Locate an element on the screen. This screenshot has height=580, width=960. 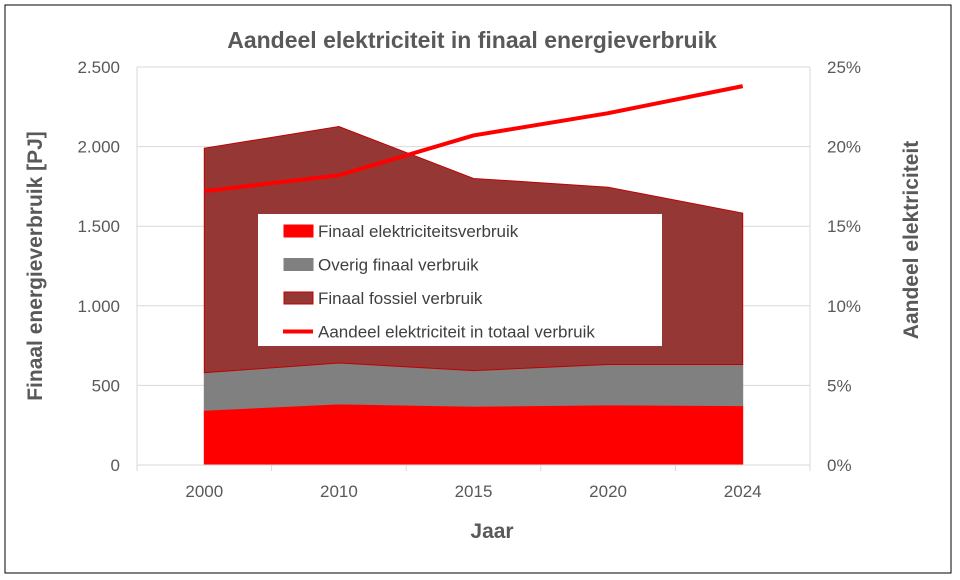
x-tick-label: 2010 is located at coordinates (339, 491).